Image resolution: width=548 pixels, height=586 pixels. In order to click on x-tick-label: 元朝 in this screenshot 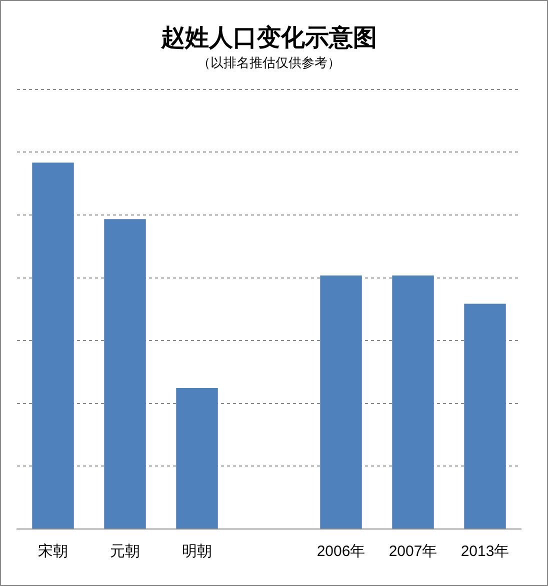, I will do `click(125, 551)`.